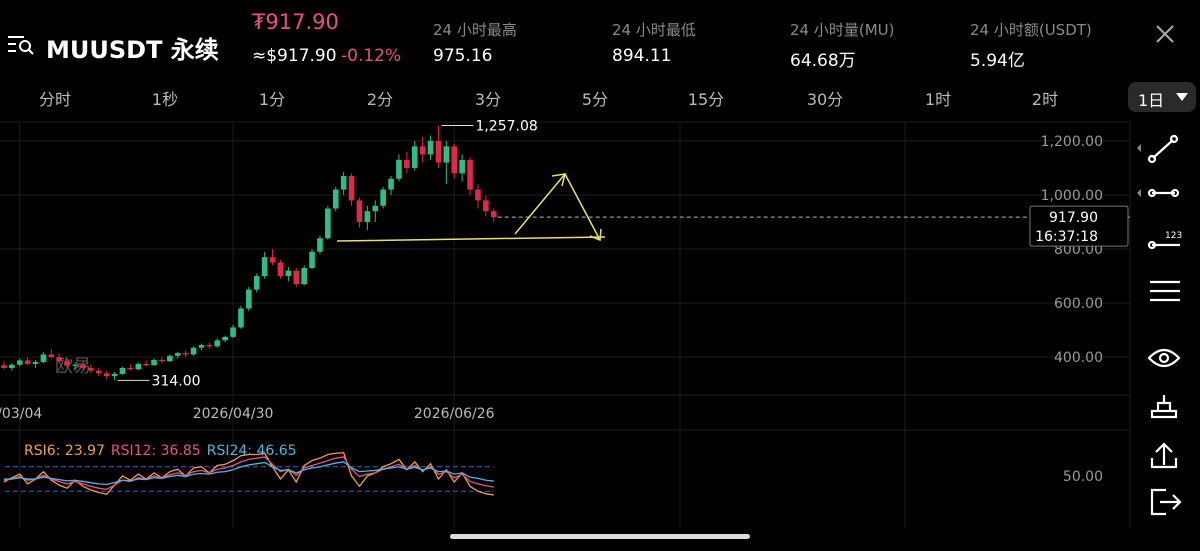  What do you see at coordinates (471, 207) in the screenshot?
I see `drawing` at bounding box center [471, 207].